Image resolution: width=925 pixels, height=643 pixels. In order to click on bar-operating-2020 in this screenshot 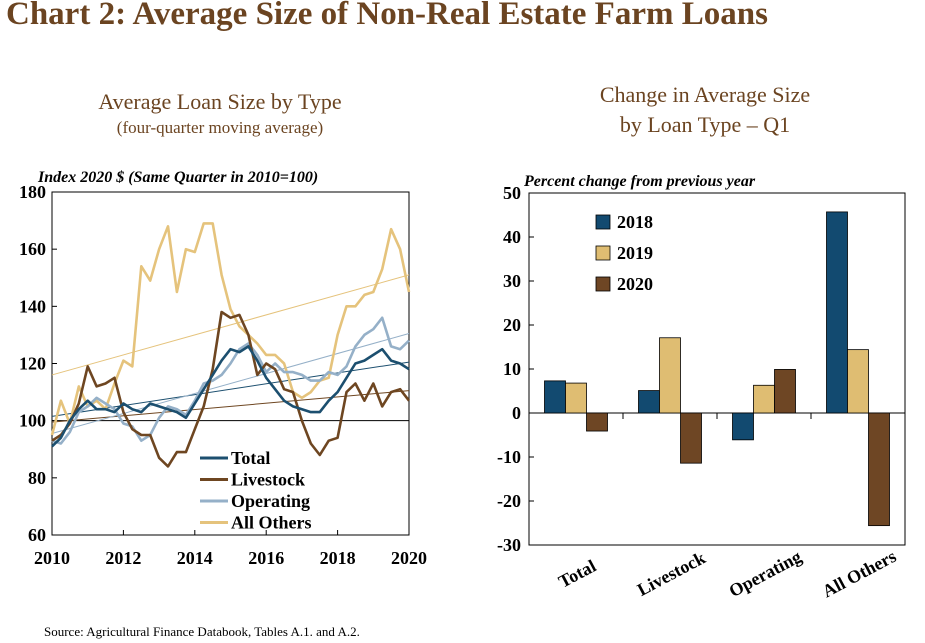, I will do `click(785, 391)`.